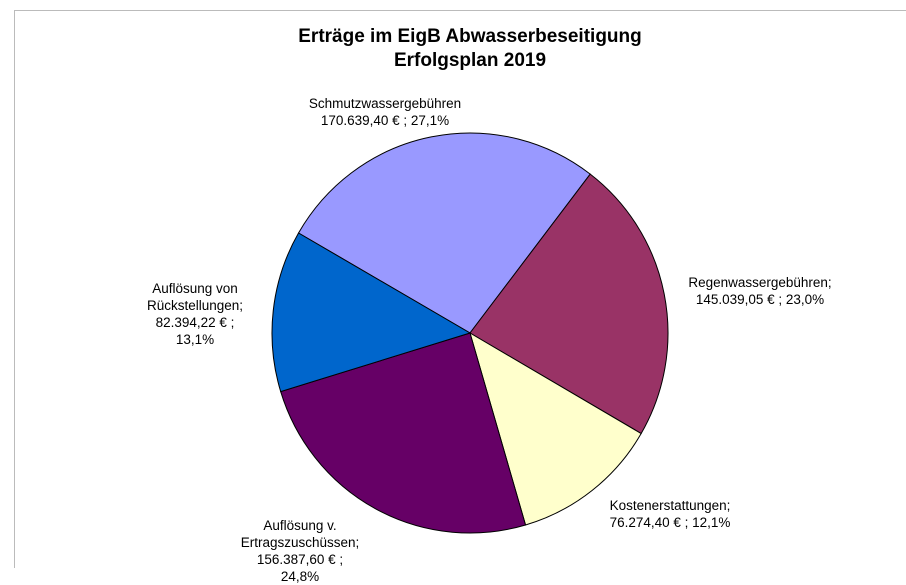 This screenshot has width=906, height=585. I want to click on chart-title: Erträge im EigB Abwasserbeseitigung, so click(470, 36).